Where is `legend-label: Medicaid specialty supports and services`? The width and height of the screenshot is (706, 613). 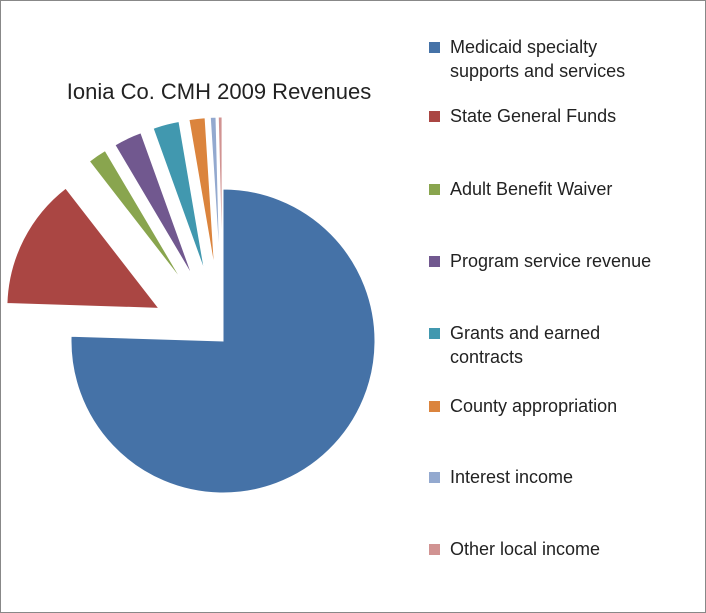
legend-label: Medicaid specialty supports and services is located at coordinates (538, 59).